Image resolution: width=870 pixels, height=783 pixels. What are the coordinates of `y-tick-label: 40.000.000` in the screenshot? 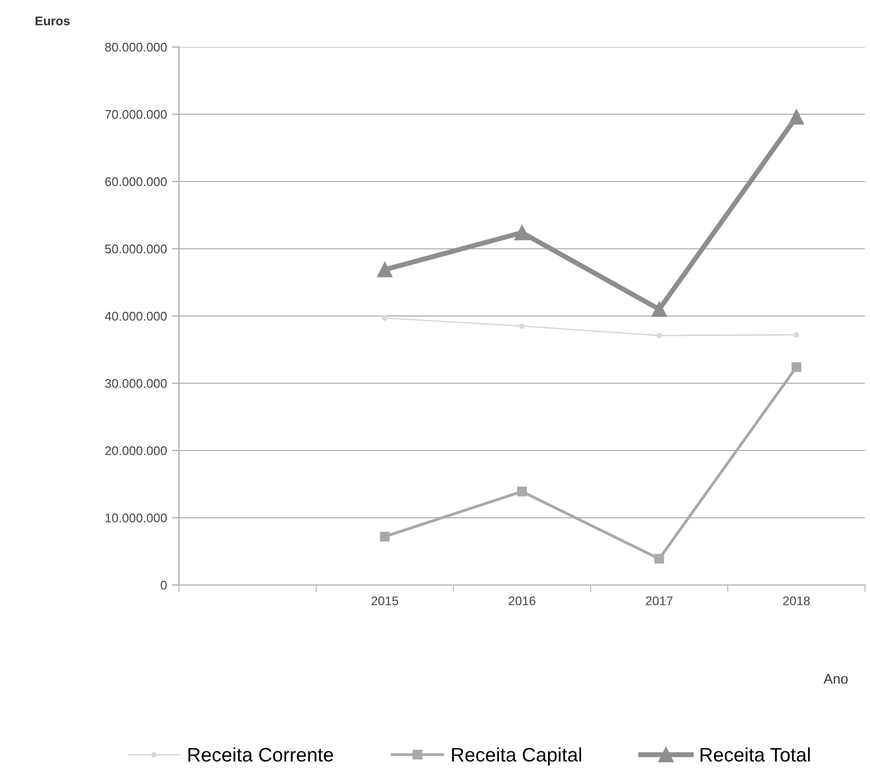 It's located at (135, 316).